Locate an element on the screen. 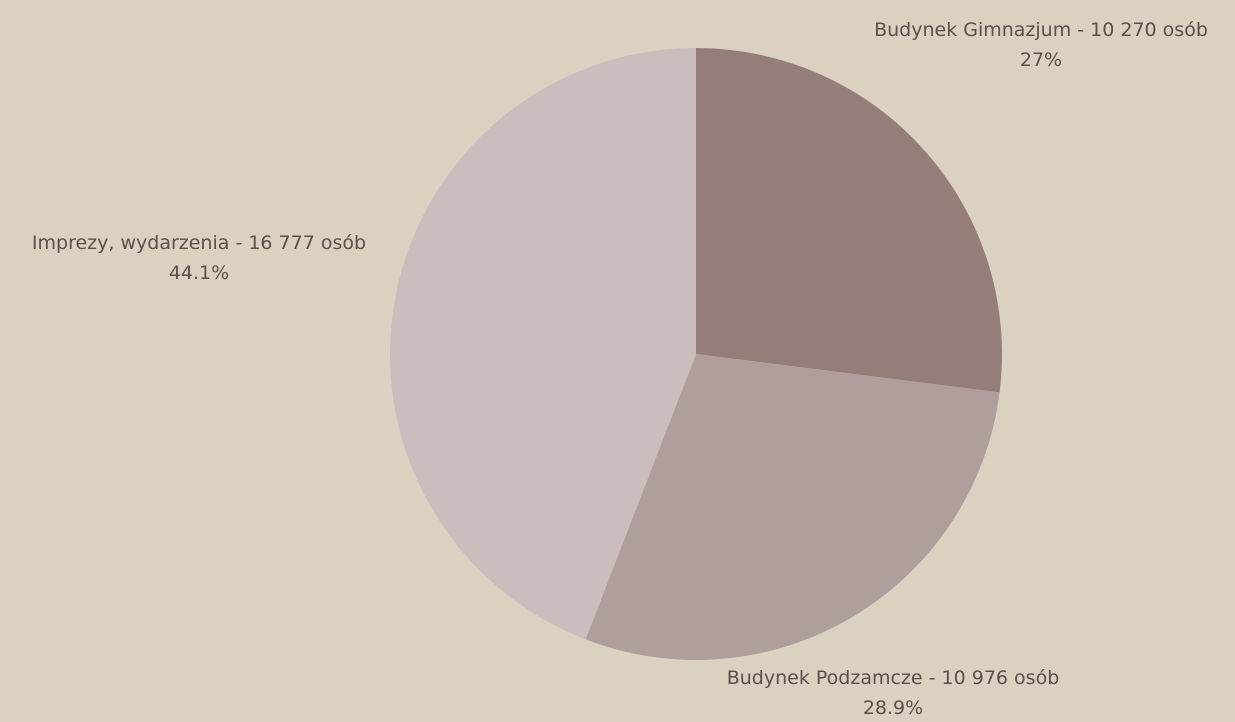 The image size is (1235, 722). slice-percent-label: 44.1% is located at coordinates (199, 273).